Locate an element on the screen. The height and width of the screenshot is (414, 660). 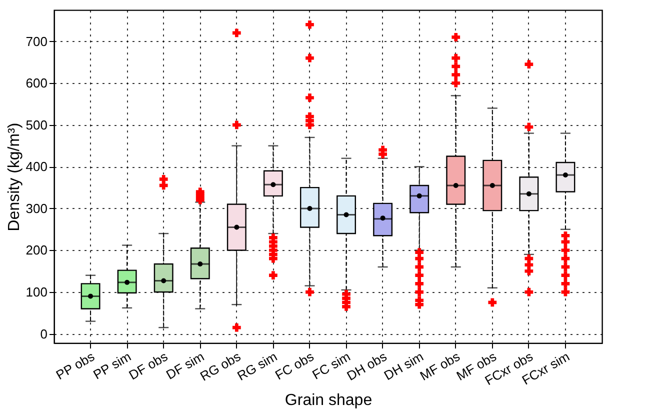
y-tick-label: 100 is located at coordinates (37, 292).